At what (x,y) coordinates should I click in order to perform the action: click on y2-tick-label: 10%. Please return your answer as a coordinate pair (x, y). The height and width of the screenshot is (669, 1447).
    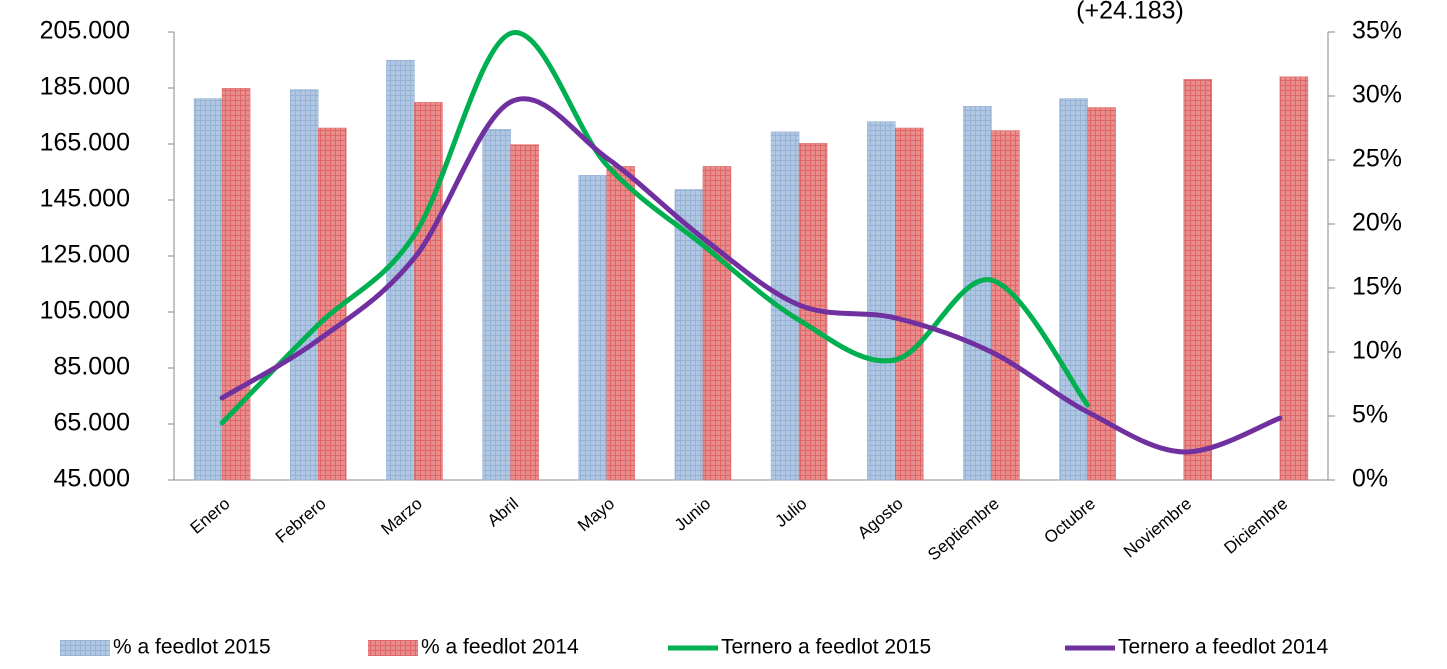
    Looking at the image, I should click on (1377, 351).